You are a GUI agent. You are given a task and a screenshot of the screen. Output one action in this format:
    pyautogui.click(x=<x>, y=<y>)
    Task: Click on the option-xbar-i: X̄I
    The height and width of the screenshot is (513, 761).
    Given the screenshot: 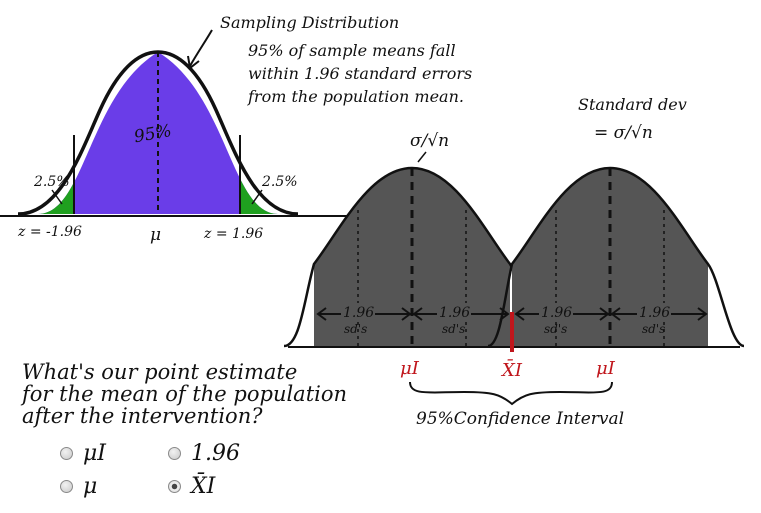 What is the action you would take?
    pyautogui.click(x=191, y=486)
    